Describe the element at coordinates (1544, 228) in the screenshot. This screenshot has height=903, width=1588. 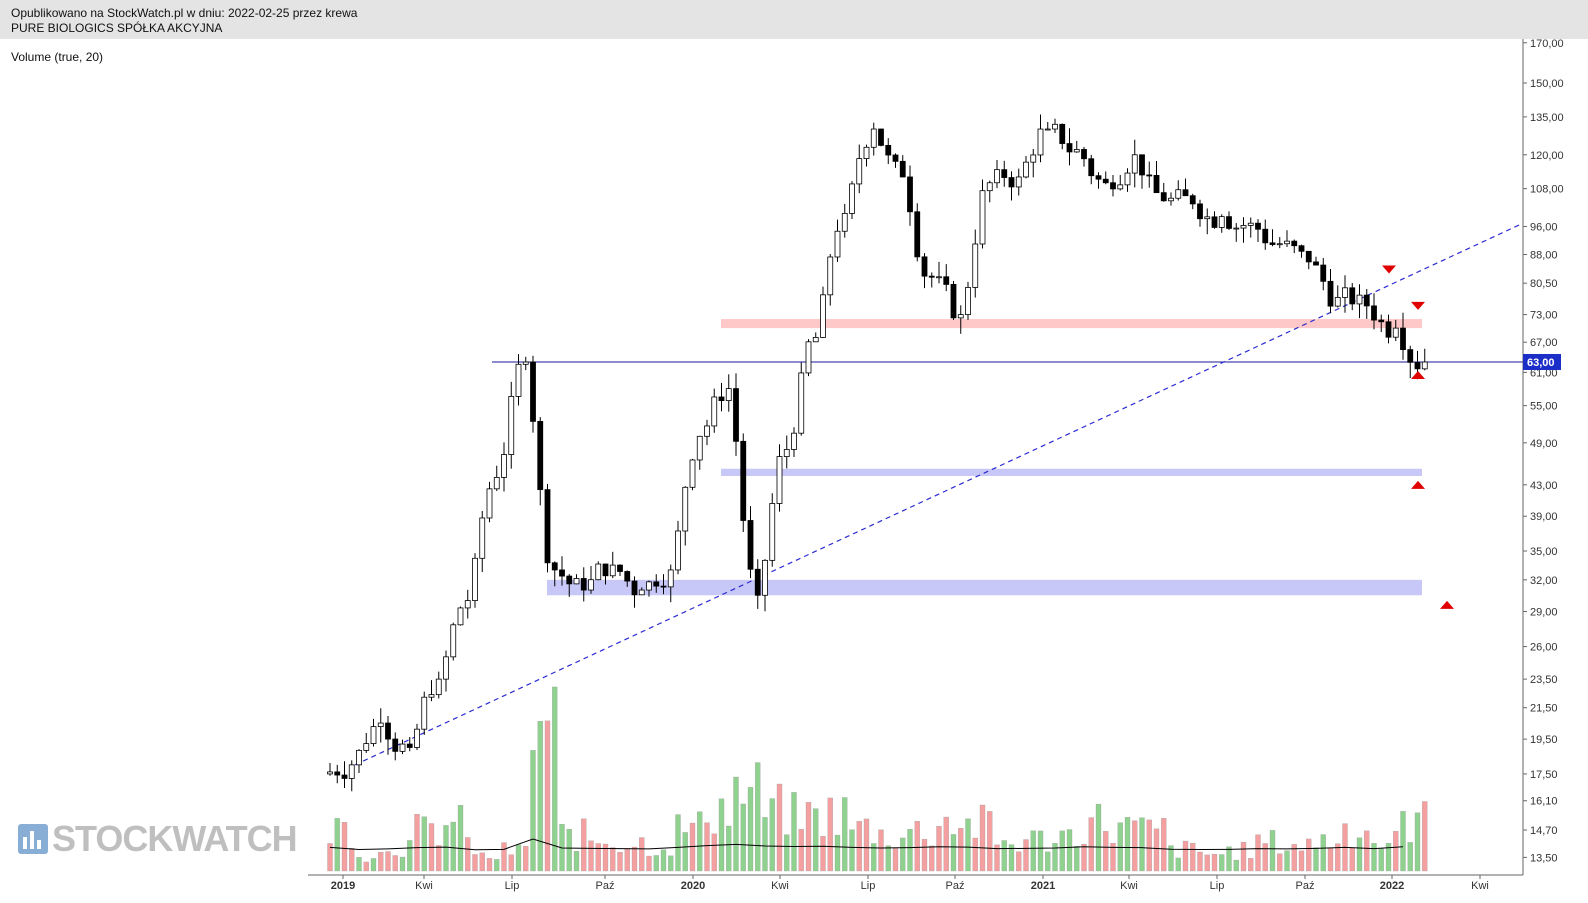
I see `y-tick-label: 96,00` at that location.